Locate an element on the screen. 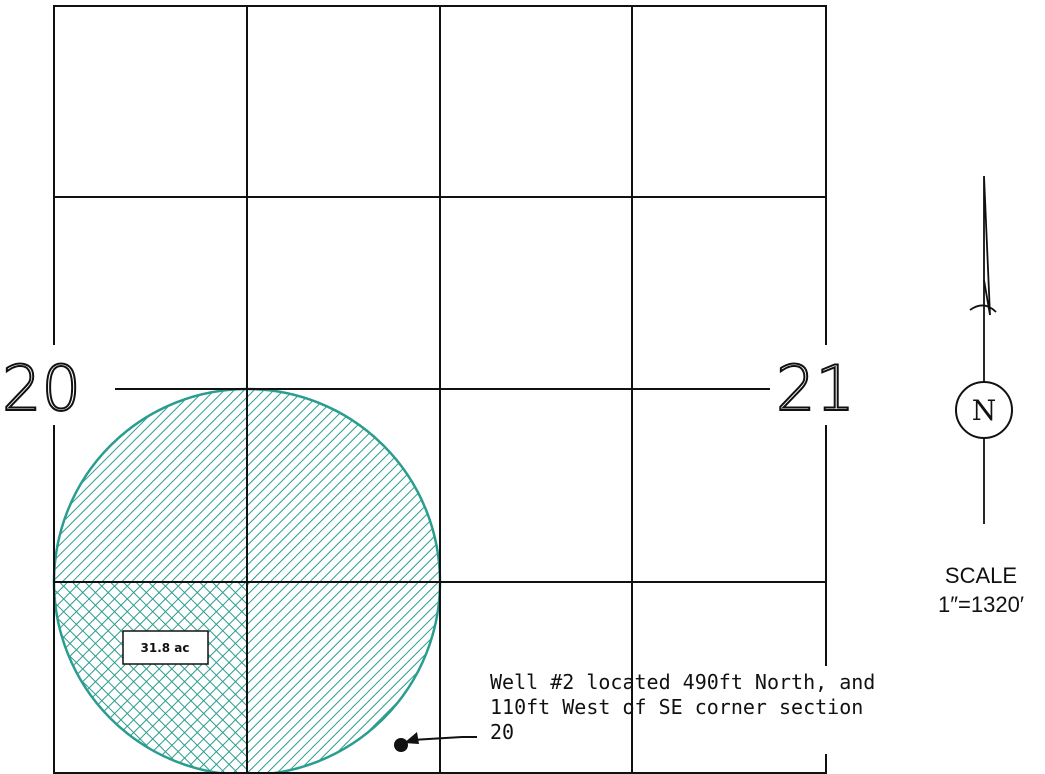 This screenshot has height=774, width=1045. well-note-line1: Well #2 located 490ft North, and is located at coordinates (682, 682).